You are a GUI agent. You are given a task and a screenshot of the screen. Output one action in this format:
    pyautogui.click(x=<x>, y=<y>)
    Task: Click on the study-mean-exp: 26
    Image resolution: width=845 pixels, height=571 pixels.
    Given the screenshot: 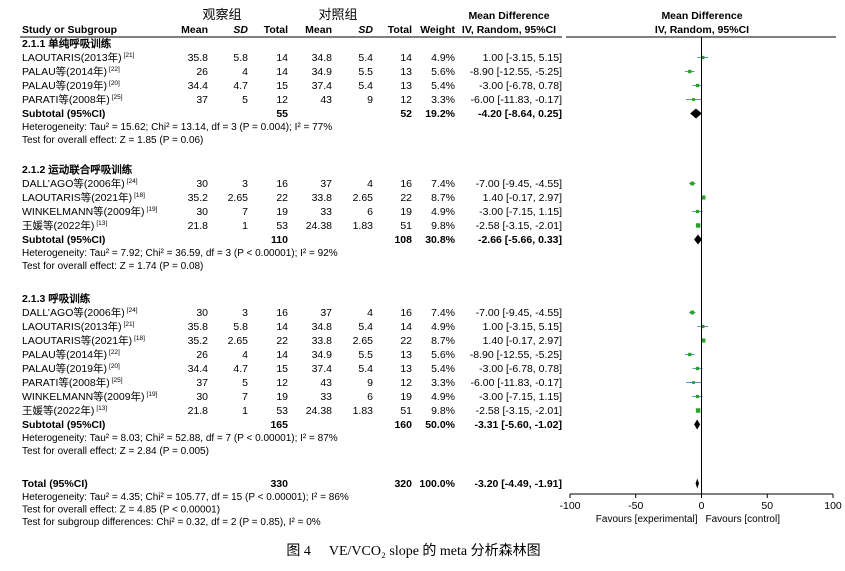 What is the action you would take?
    pyautogui.click(x=202, y=72)
    